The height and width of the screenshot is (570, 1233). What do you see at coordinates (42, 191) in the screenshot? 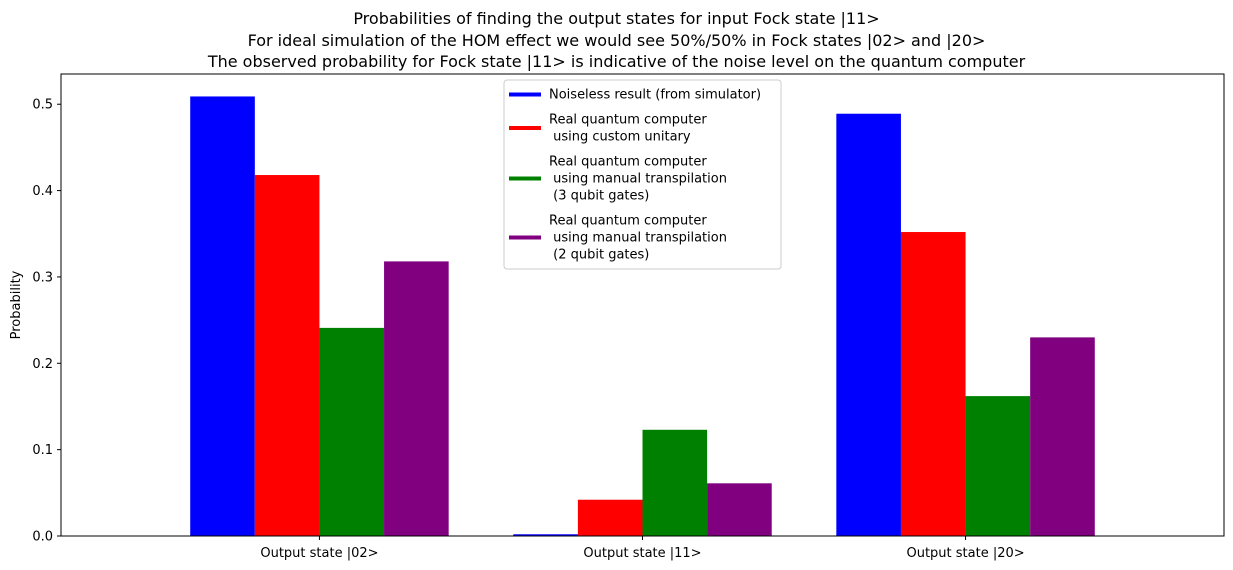
I see `y-tick-label: 0.4` at bounding box center [42, 191].